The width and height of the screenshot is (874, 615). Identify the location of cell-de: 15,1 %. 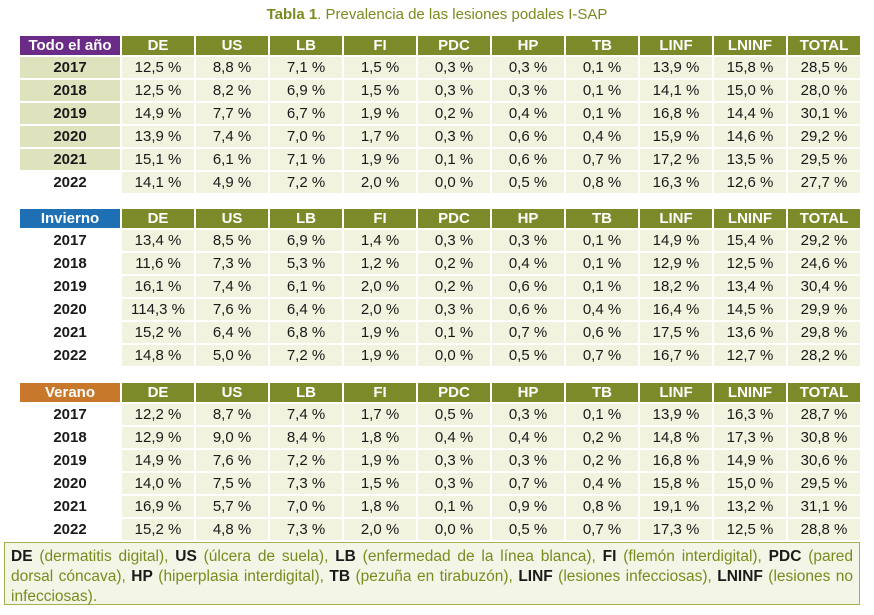
(158, 159).